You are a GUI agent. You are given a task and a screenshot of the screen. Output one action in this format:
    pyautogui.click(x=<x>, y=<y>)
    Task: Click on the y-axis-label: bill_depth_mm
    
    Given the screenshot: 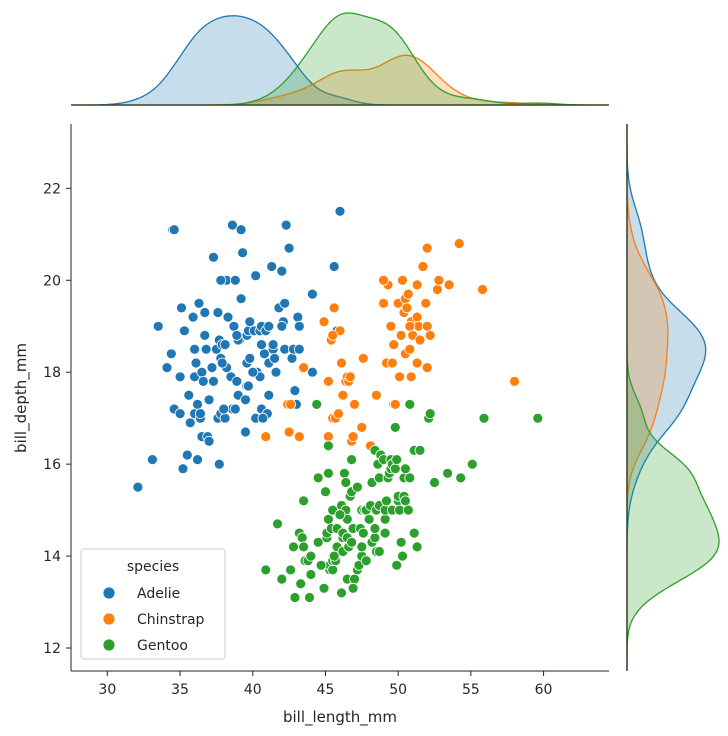 What is the action you would take?
    pyautogui.click(x=21, y=398)
    